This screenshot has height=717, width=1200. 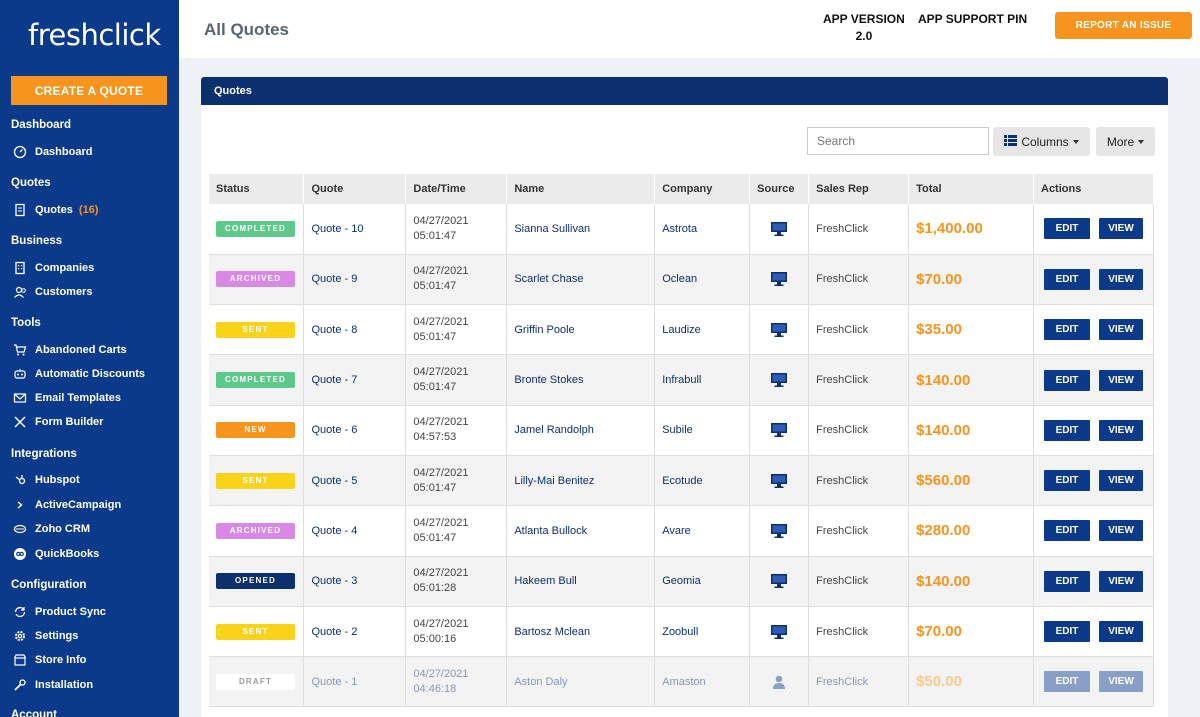 What do you see at coordinates (581, 280) in the screenshot?
I see `customer-name-link: Scarlet Chase` at bounding box center [581, 280].